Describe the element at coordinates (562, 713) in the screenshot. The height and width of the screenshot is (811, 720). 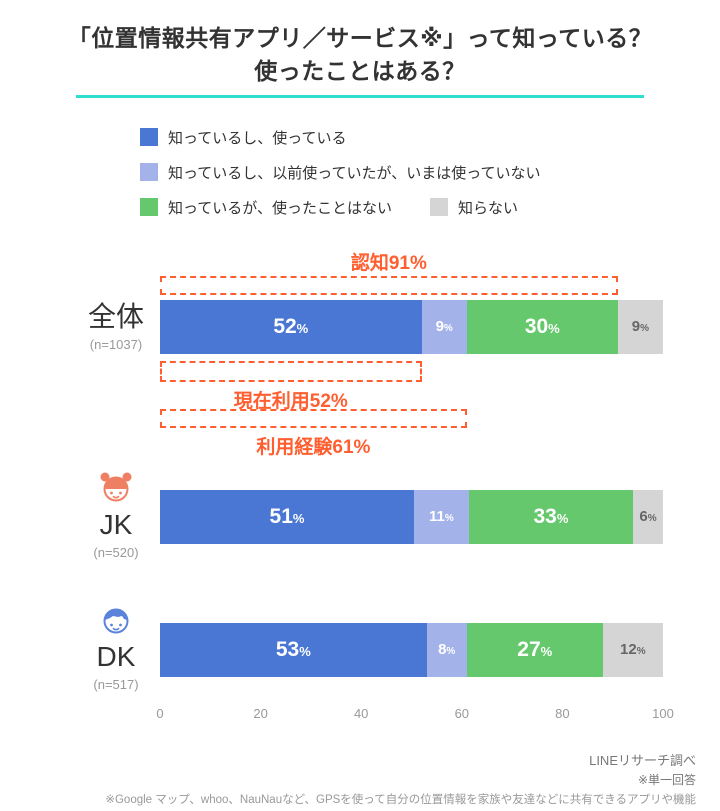
I see `x-axis-tick-80: 80` at that location.